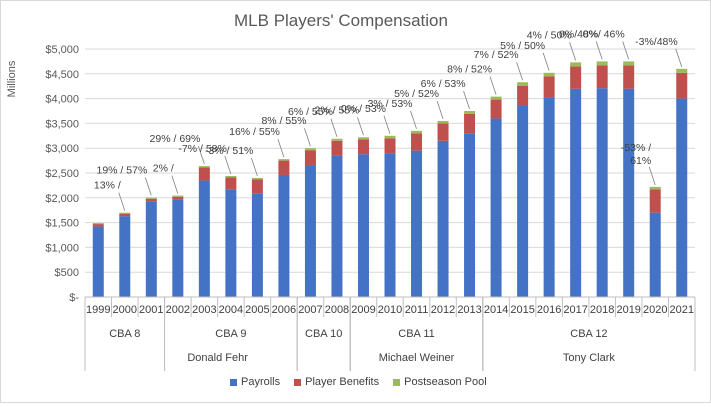  What do you see at coordinates (549, 310) in the screenshot?
I see `x-tick-label: 2016` at bounding box center [549, 310].